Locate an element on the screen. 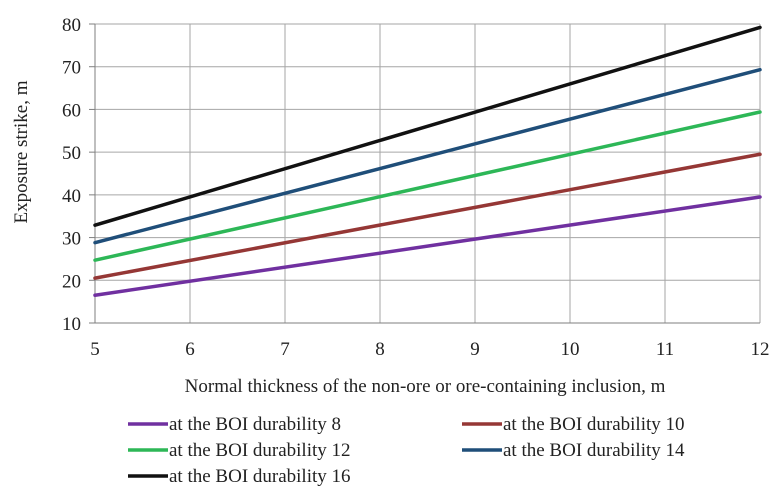 This screenshot has width=771, height=495. y-tick-label: 70 is located at coordinates (71, 68).